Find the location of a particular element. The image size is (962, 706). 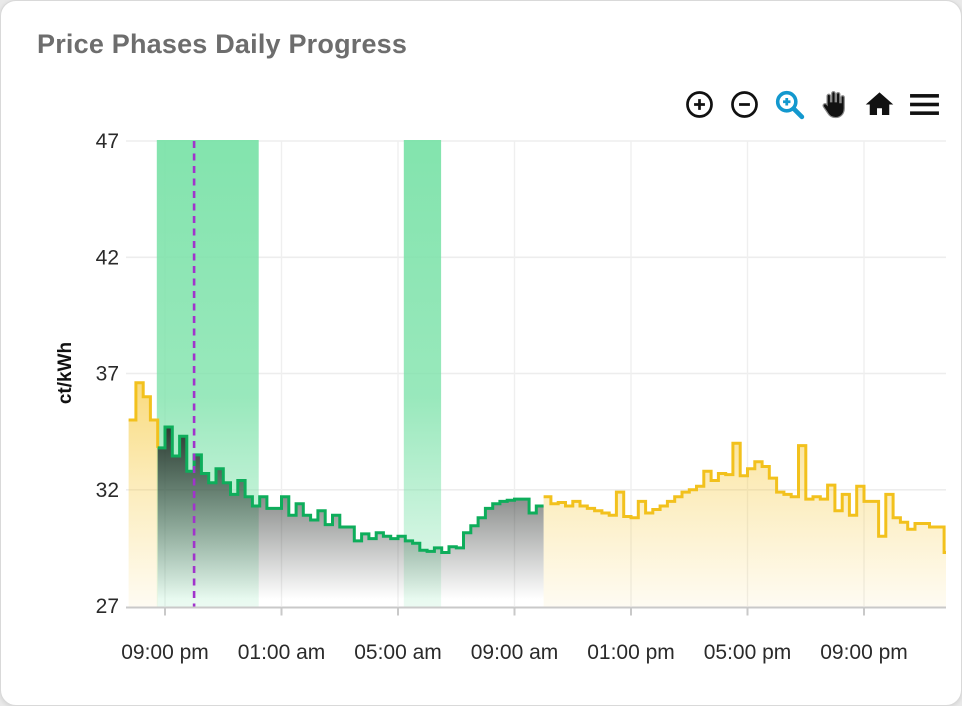

price-daytime-fill is located at coordinates (744, 525).